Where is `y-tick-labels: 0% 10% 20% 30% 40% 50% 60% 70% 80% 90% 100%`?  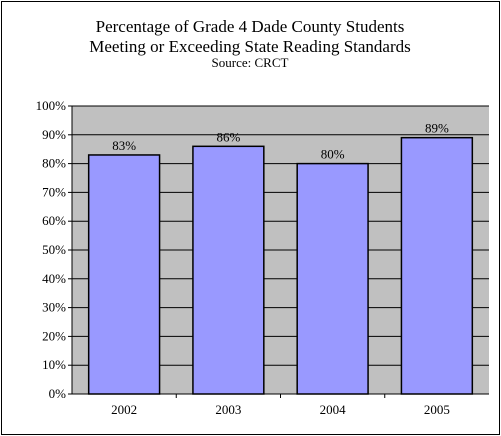
y-tick-labels: 0% 10% 20% 30% 40% 50% 60% 70% 80% 90% 100% is located at coordinates (51, 249).